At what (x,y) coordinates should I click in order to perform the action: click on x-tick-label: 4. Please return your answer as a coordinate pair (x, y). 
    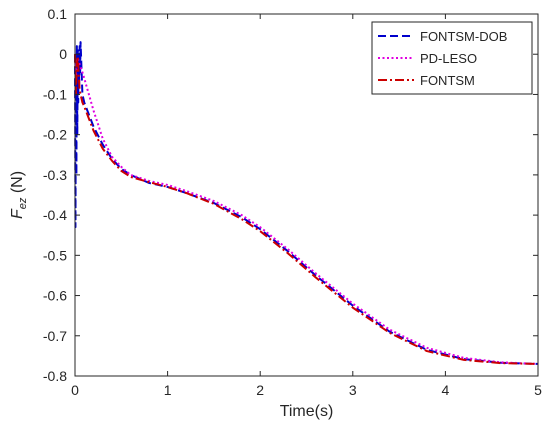
    Looking at the image, I should click on (446, 390).